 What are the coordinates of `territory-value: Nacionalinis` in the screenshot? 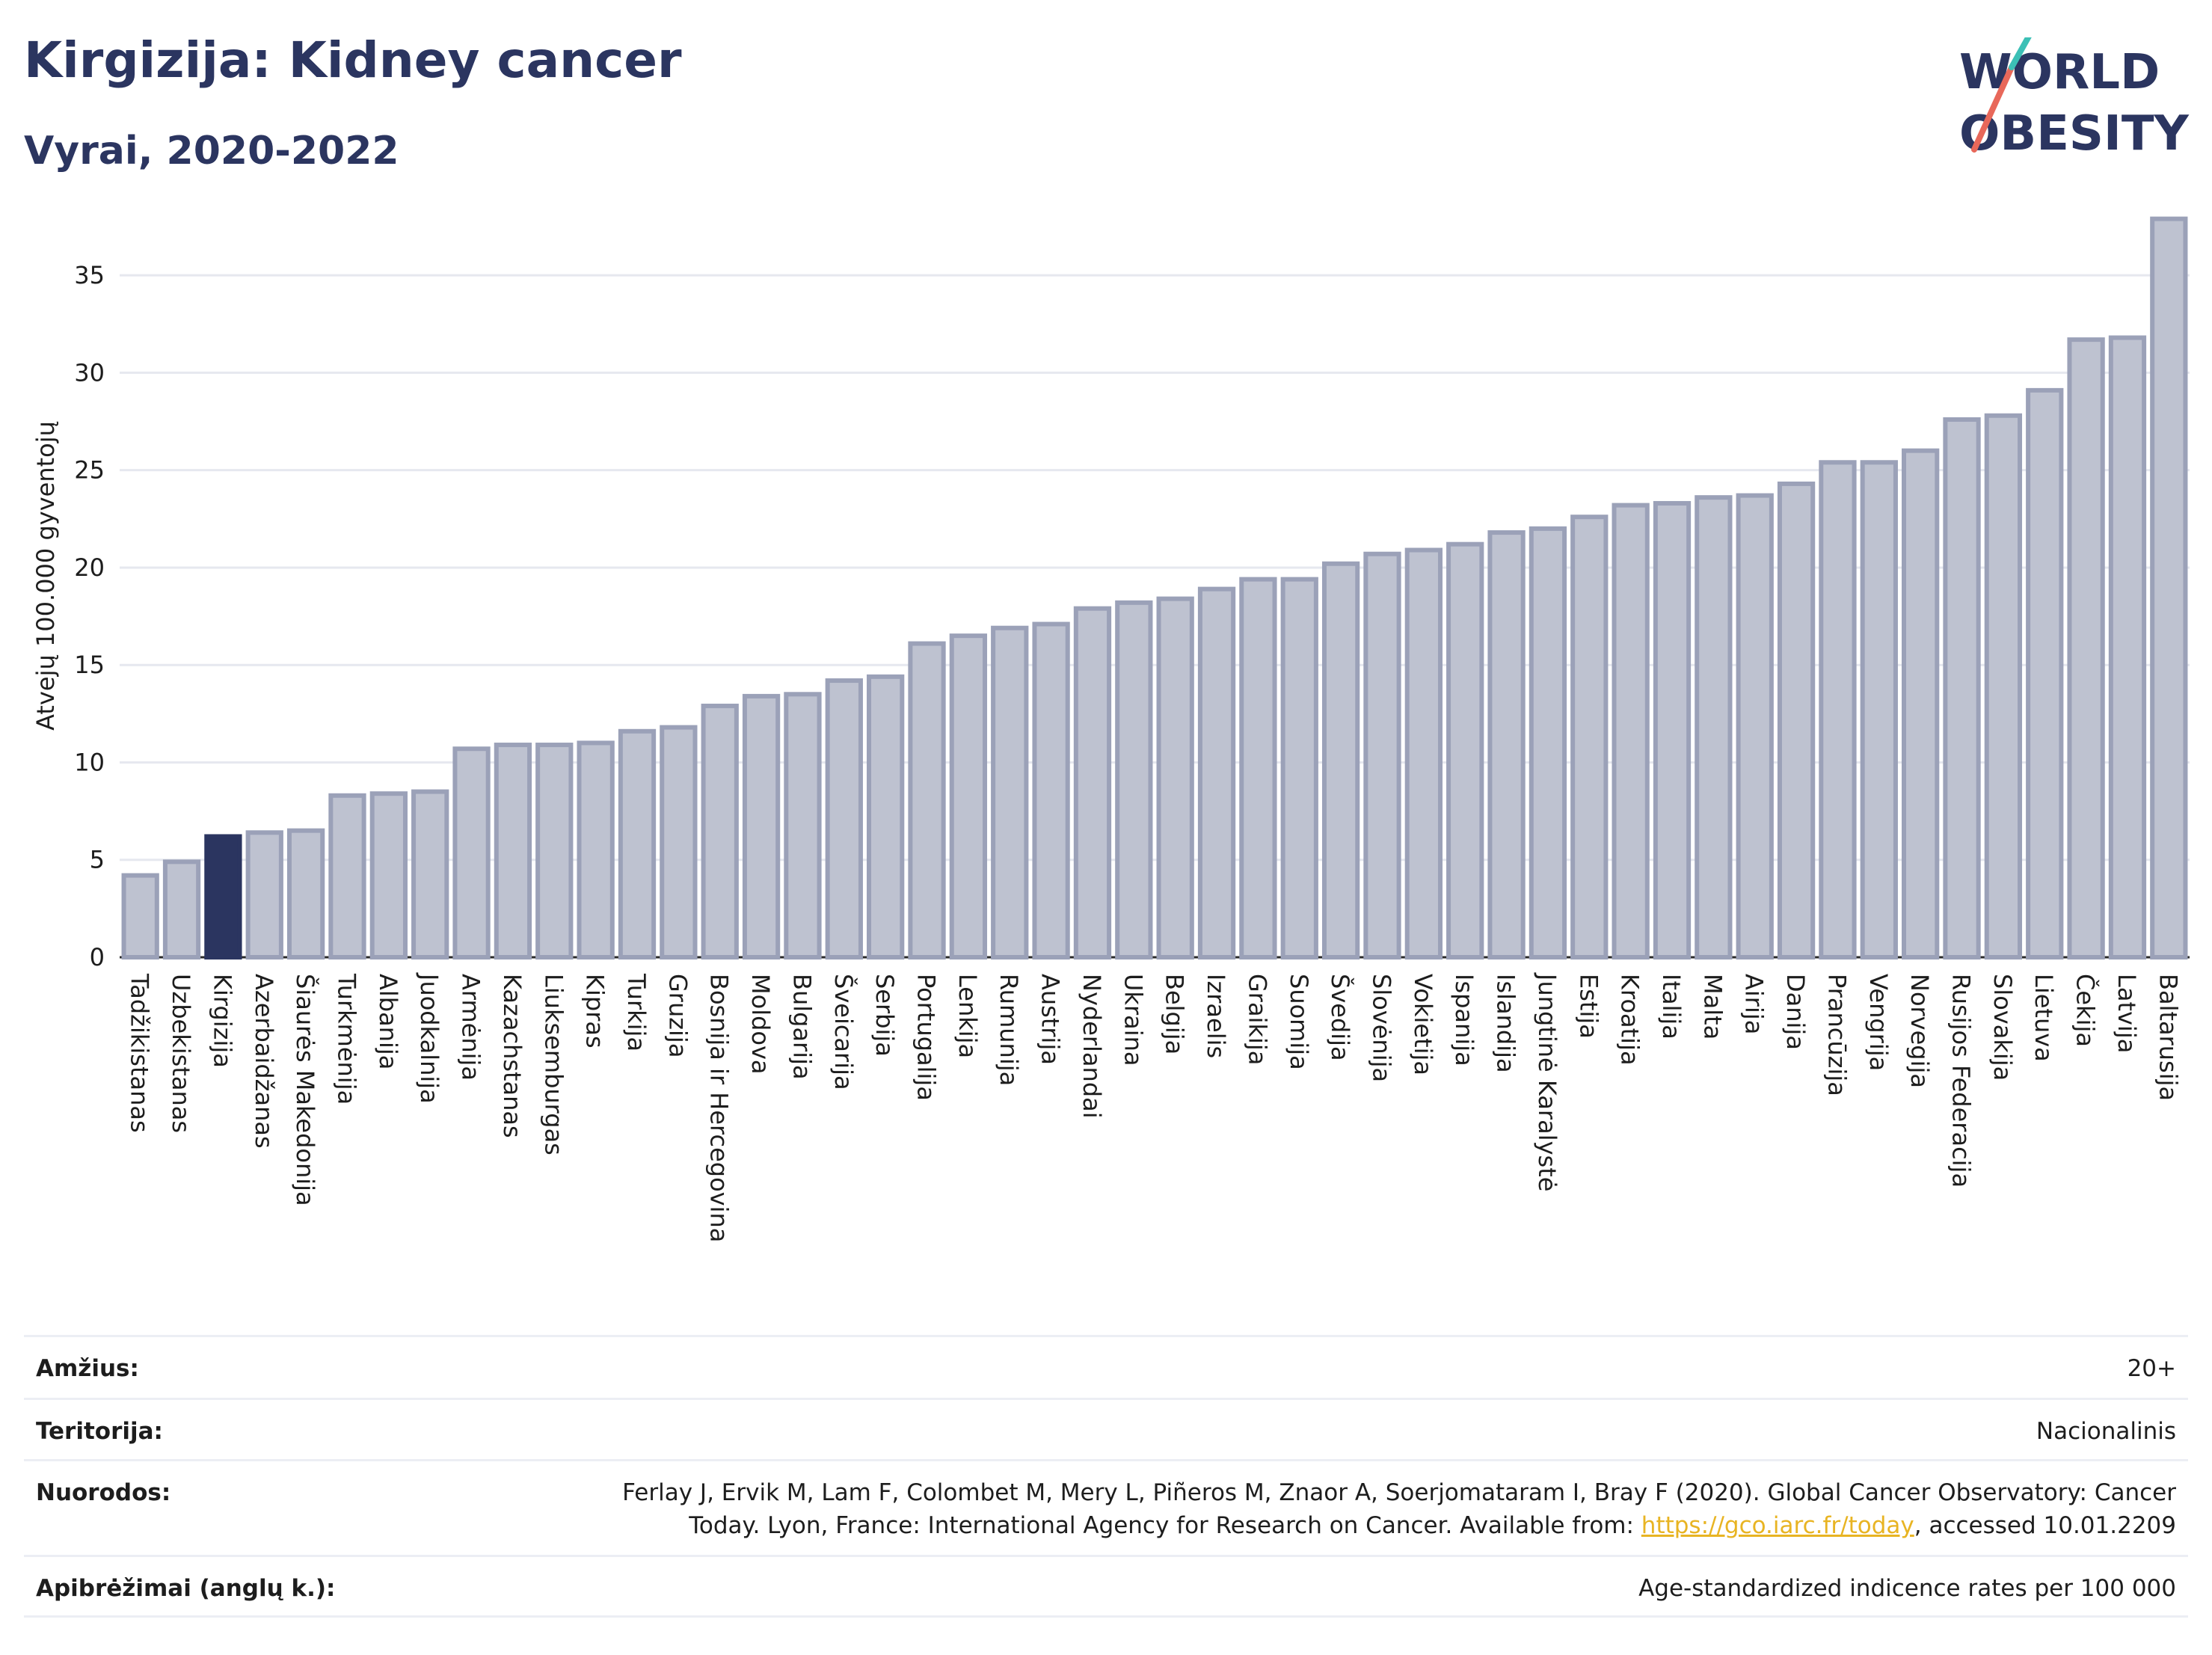 It's located at (2106, 1431).